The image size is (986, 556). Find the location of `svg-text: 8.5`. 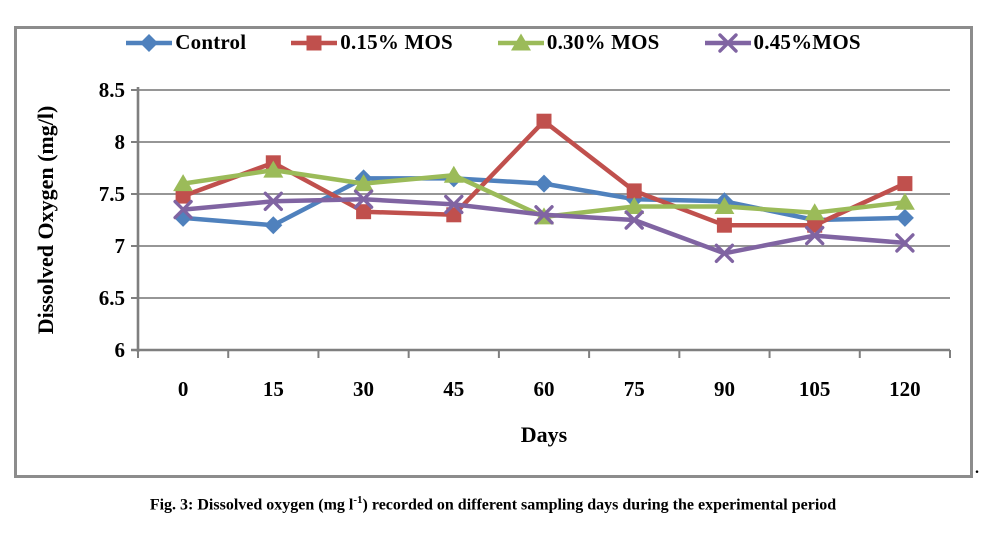

svg-text: 8.5 is located at coordinates (112, 90).